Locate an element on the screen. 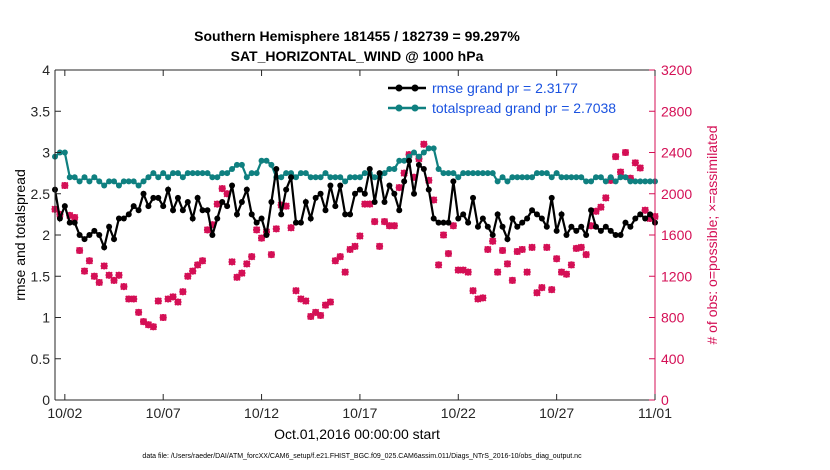  legend-rmse-label: rmse grand pr = 2.3177 is located at coordinates (505, 88).